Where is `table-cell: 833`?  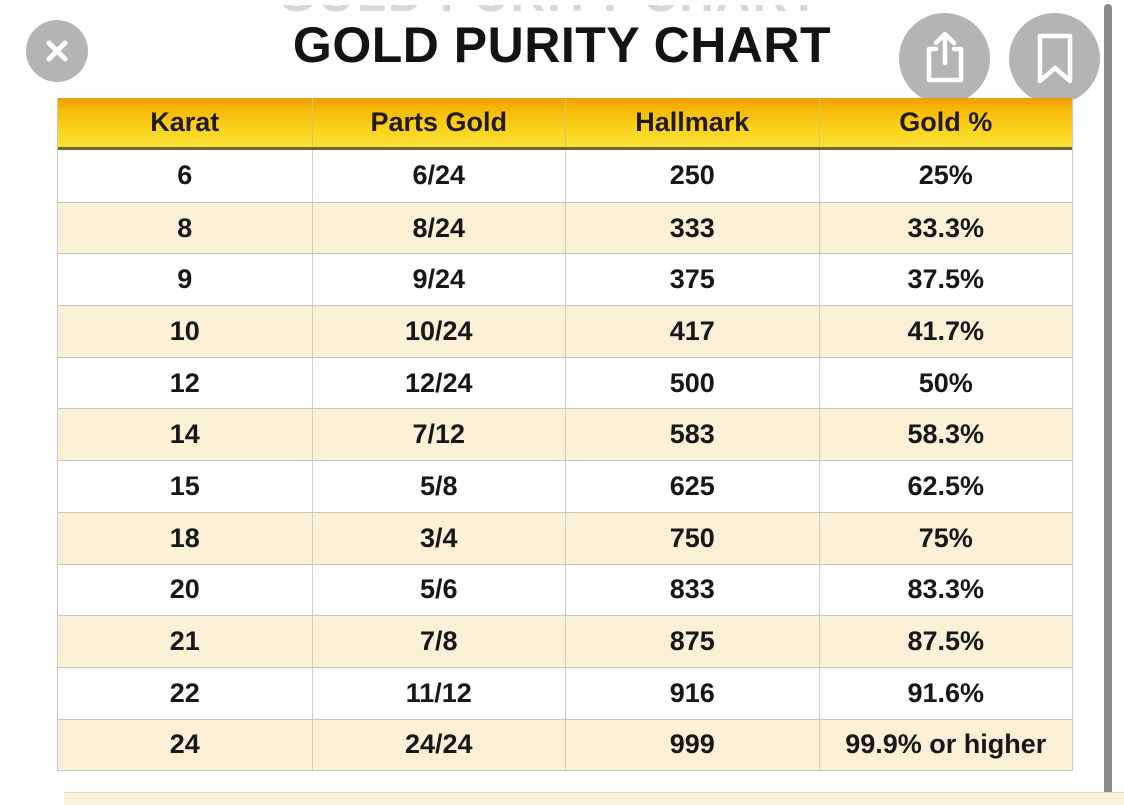
table-cell: 833 is located at coordinates (692, 590).